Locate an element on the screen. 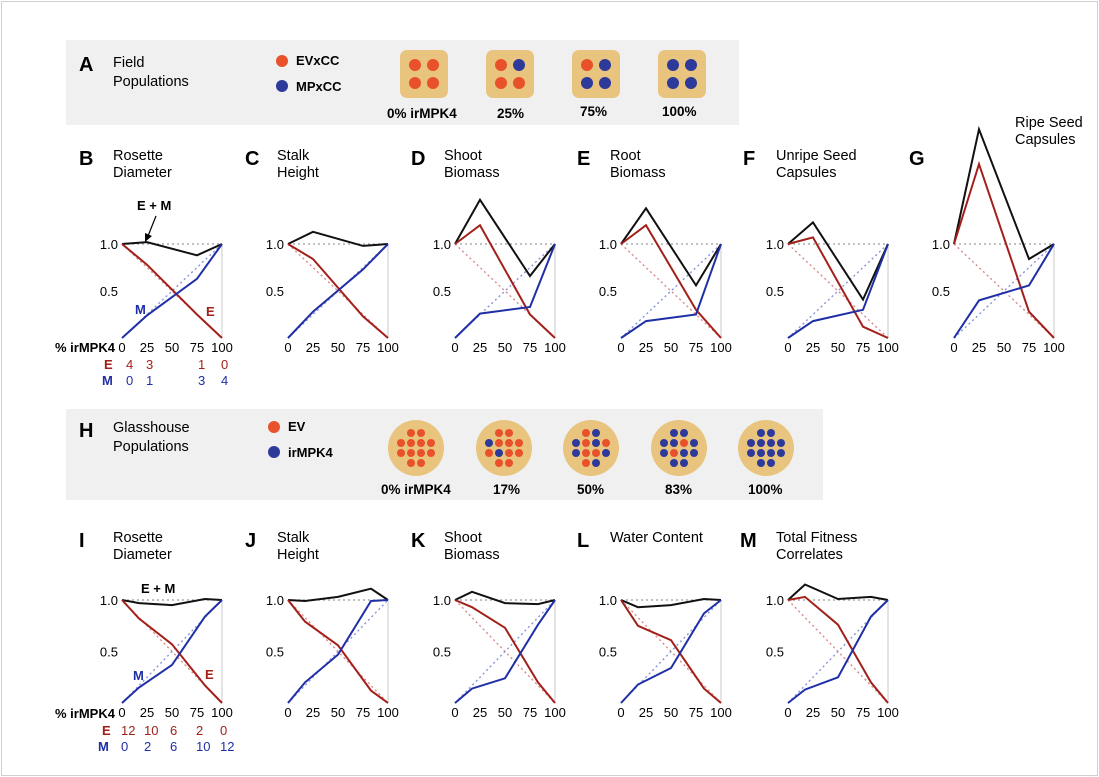 This screenshot has height=777, width=1099. panel-h-title-line2: Populations is located at coordinates (151, 447).